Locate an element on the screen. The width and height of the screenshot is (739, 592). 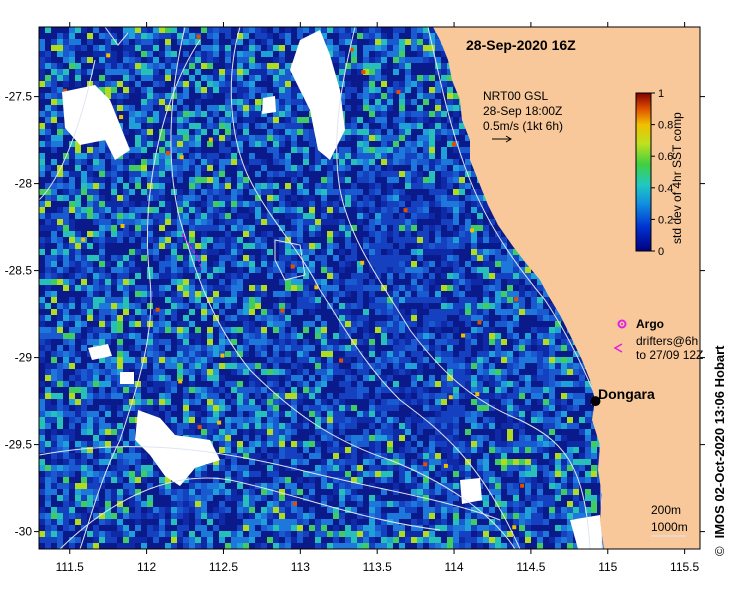
dongara-marker is located at coordinates (595, 401).